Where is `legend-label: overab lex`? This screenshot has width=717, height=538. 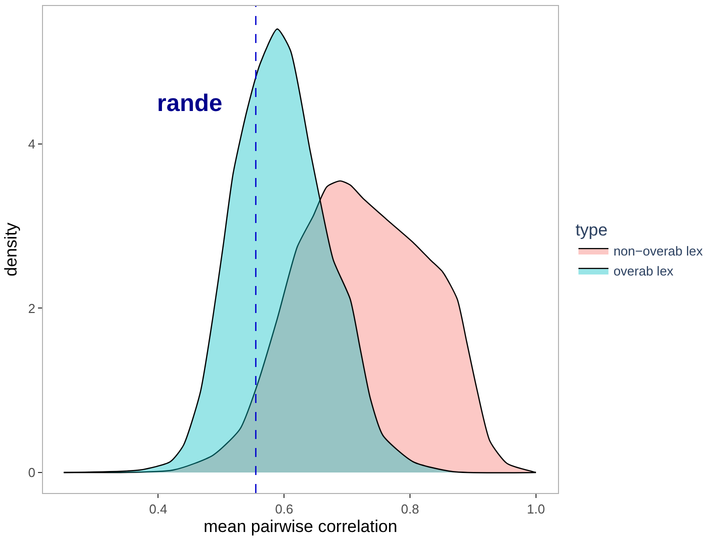 legend-label: overab lex is located at coordinates (643, 271).